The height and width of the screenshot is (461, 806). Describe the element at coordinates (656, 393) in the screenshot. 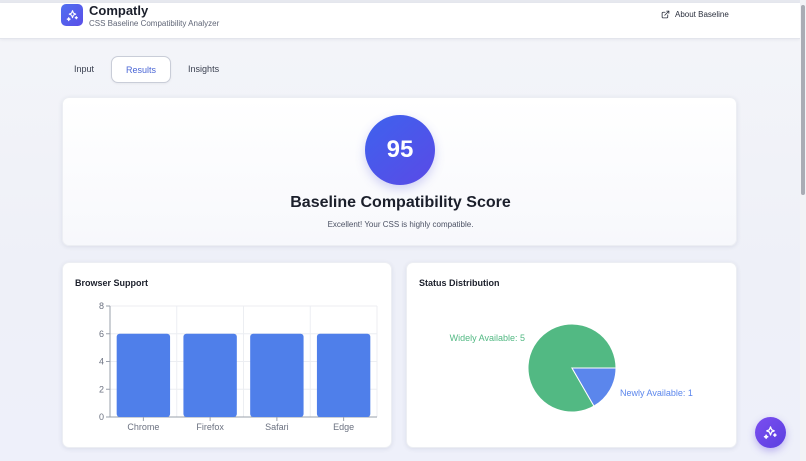

I see `pie-label-newly-available: Newly Available: 1` at that location.